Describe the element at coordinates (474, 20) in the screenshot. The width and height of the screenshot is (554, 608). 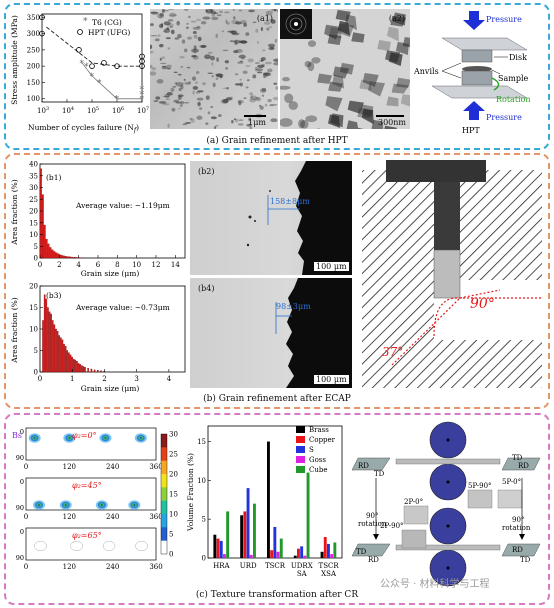
I see `pressure-arrow-top` at that location.